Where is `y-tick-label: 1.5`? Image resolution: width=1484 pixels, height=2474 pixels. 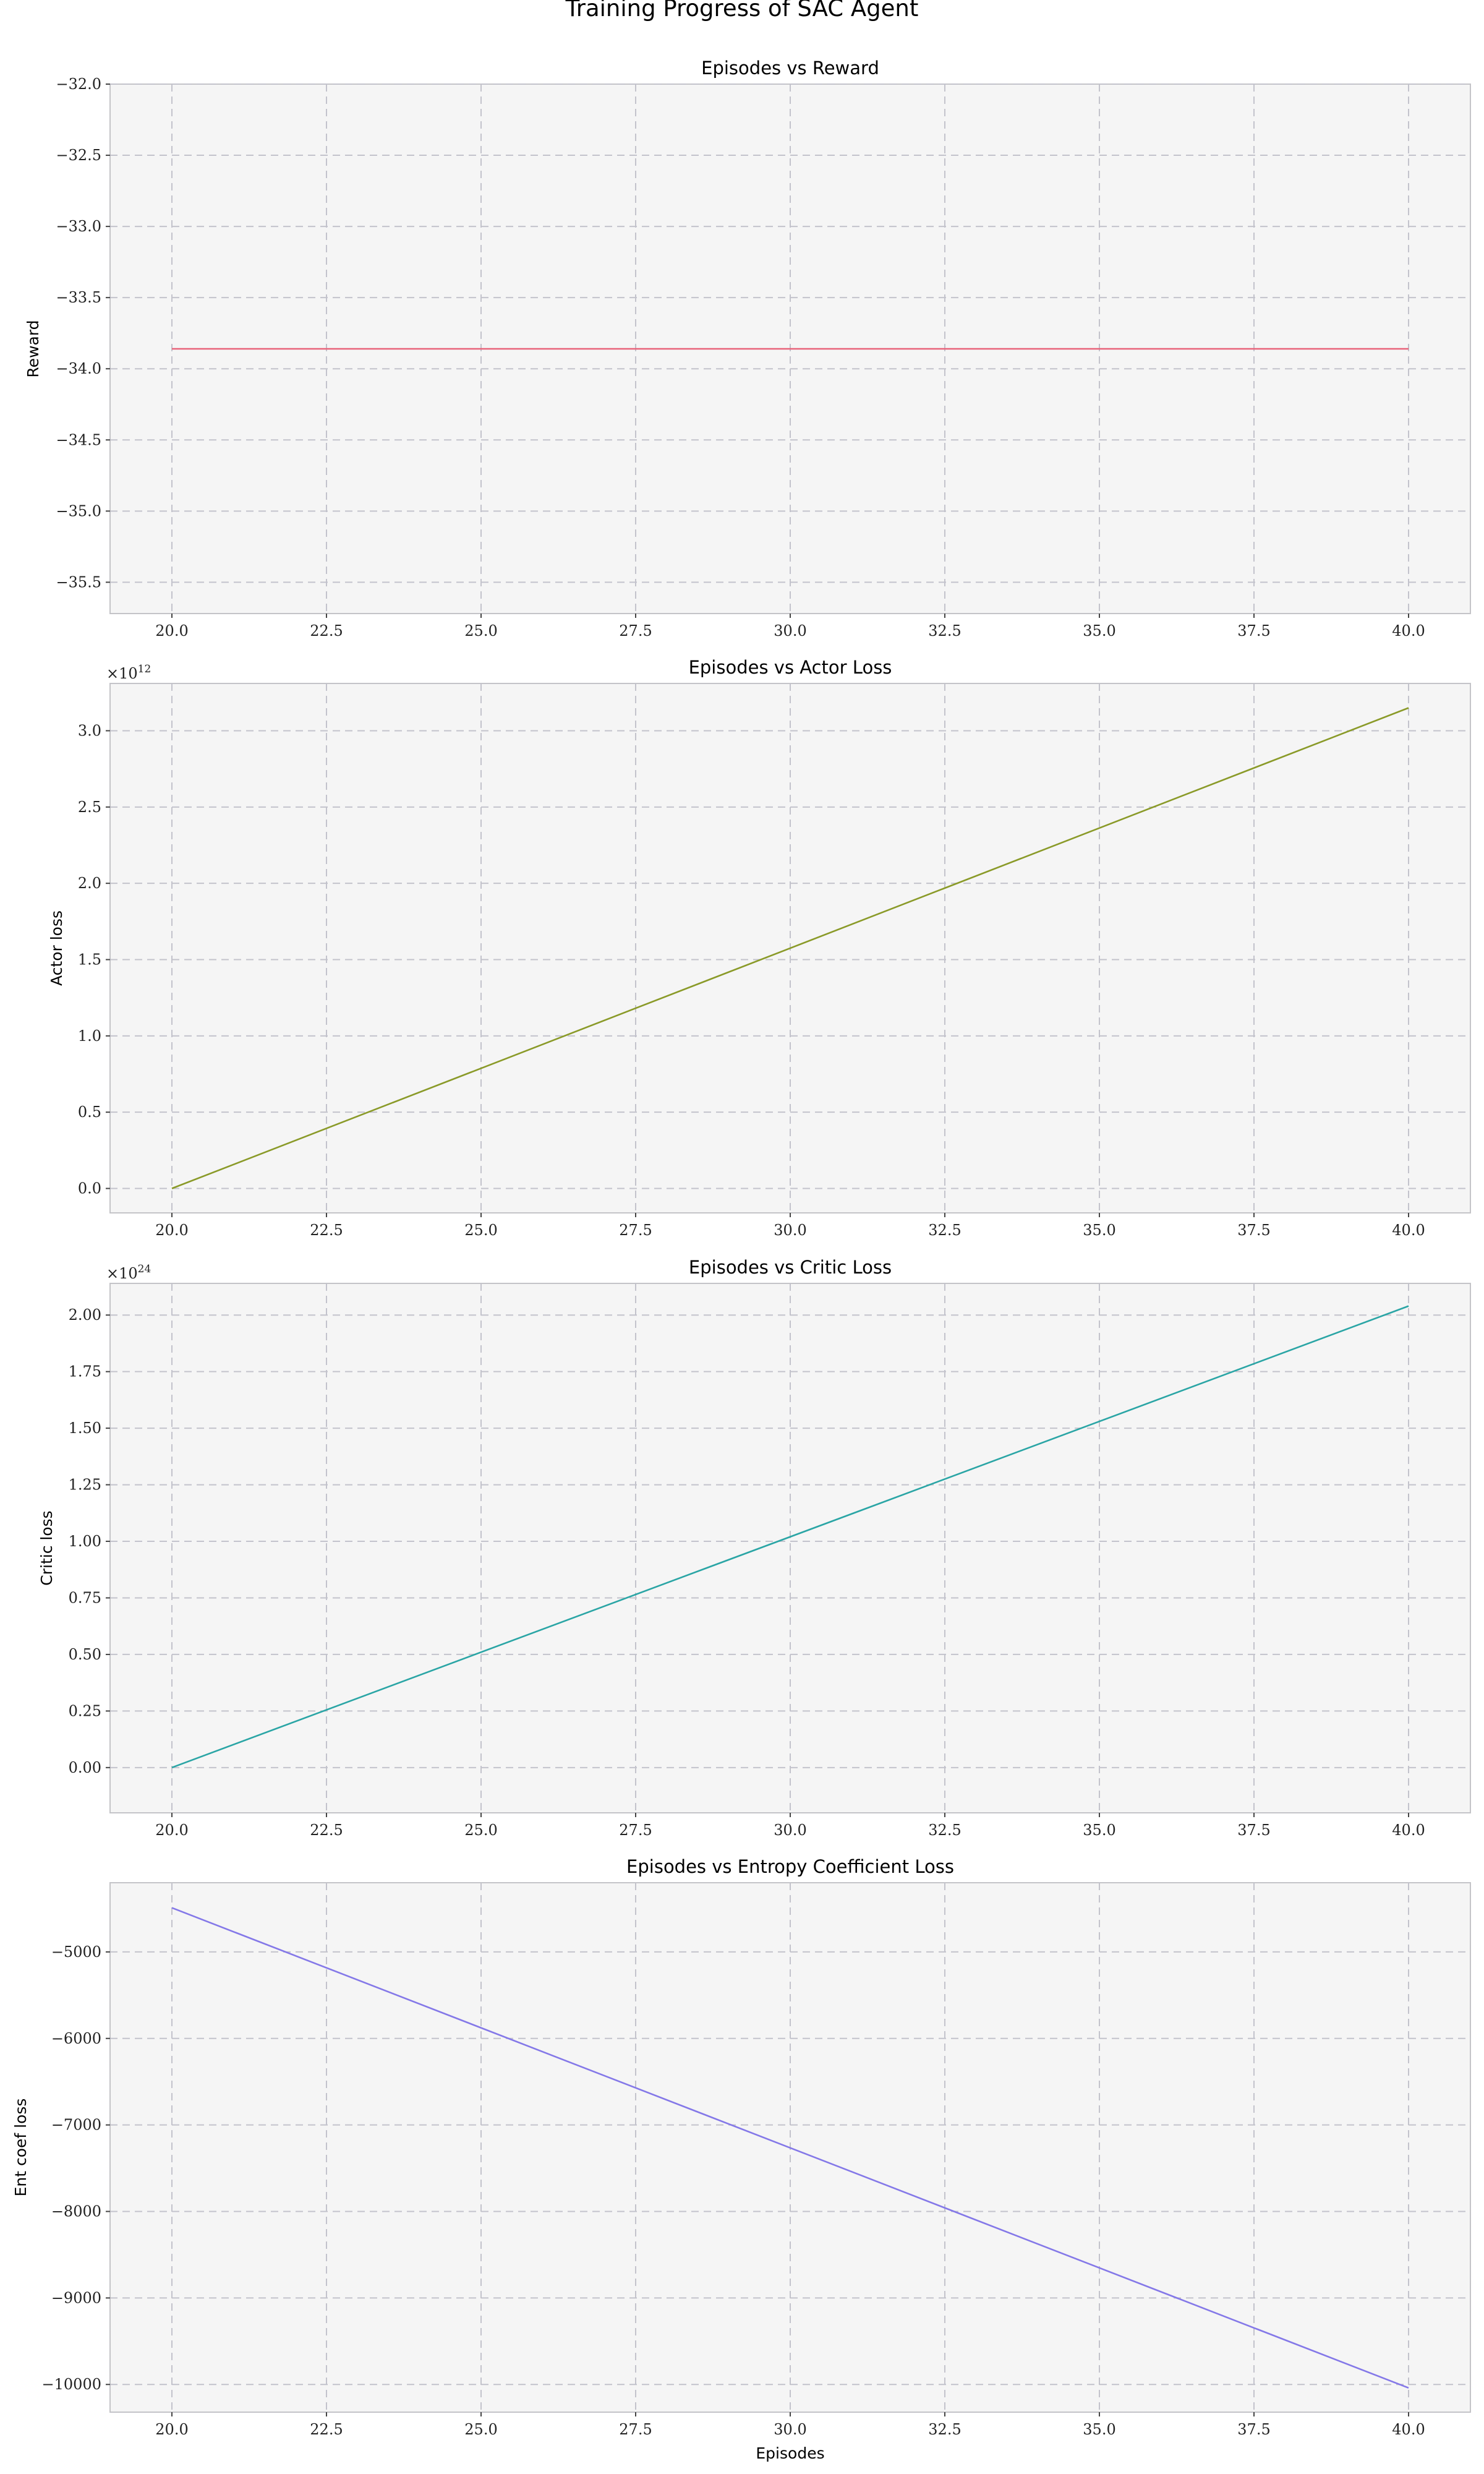
y-tick-label: 1.5 is located at coordinates (89, 960).